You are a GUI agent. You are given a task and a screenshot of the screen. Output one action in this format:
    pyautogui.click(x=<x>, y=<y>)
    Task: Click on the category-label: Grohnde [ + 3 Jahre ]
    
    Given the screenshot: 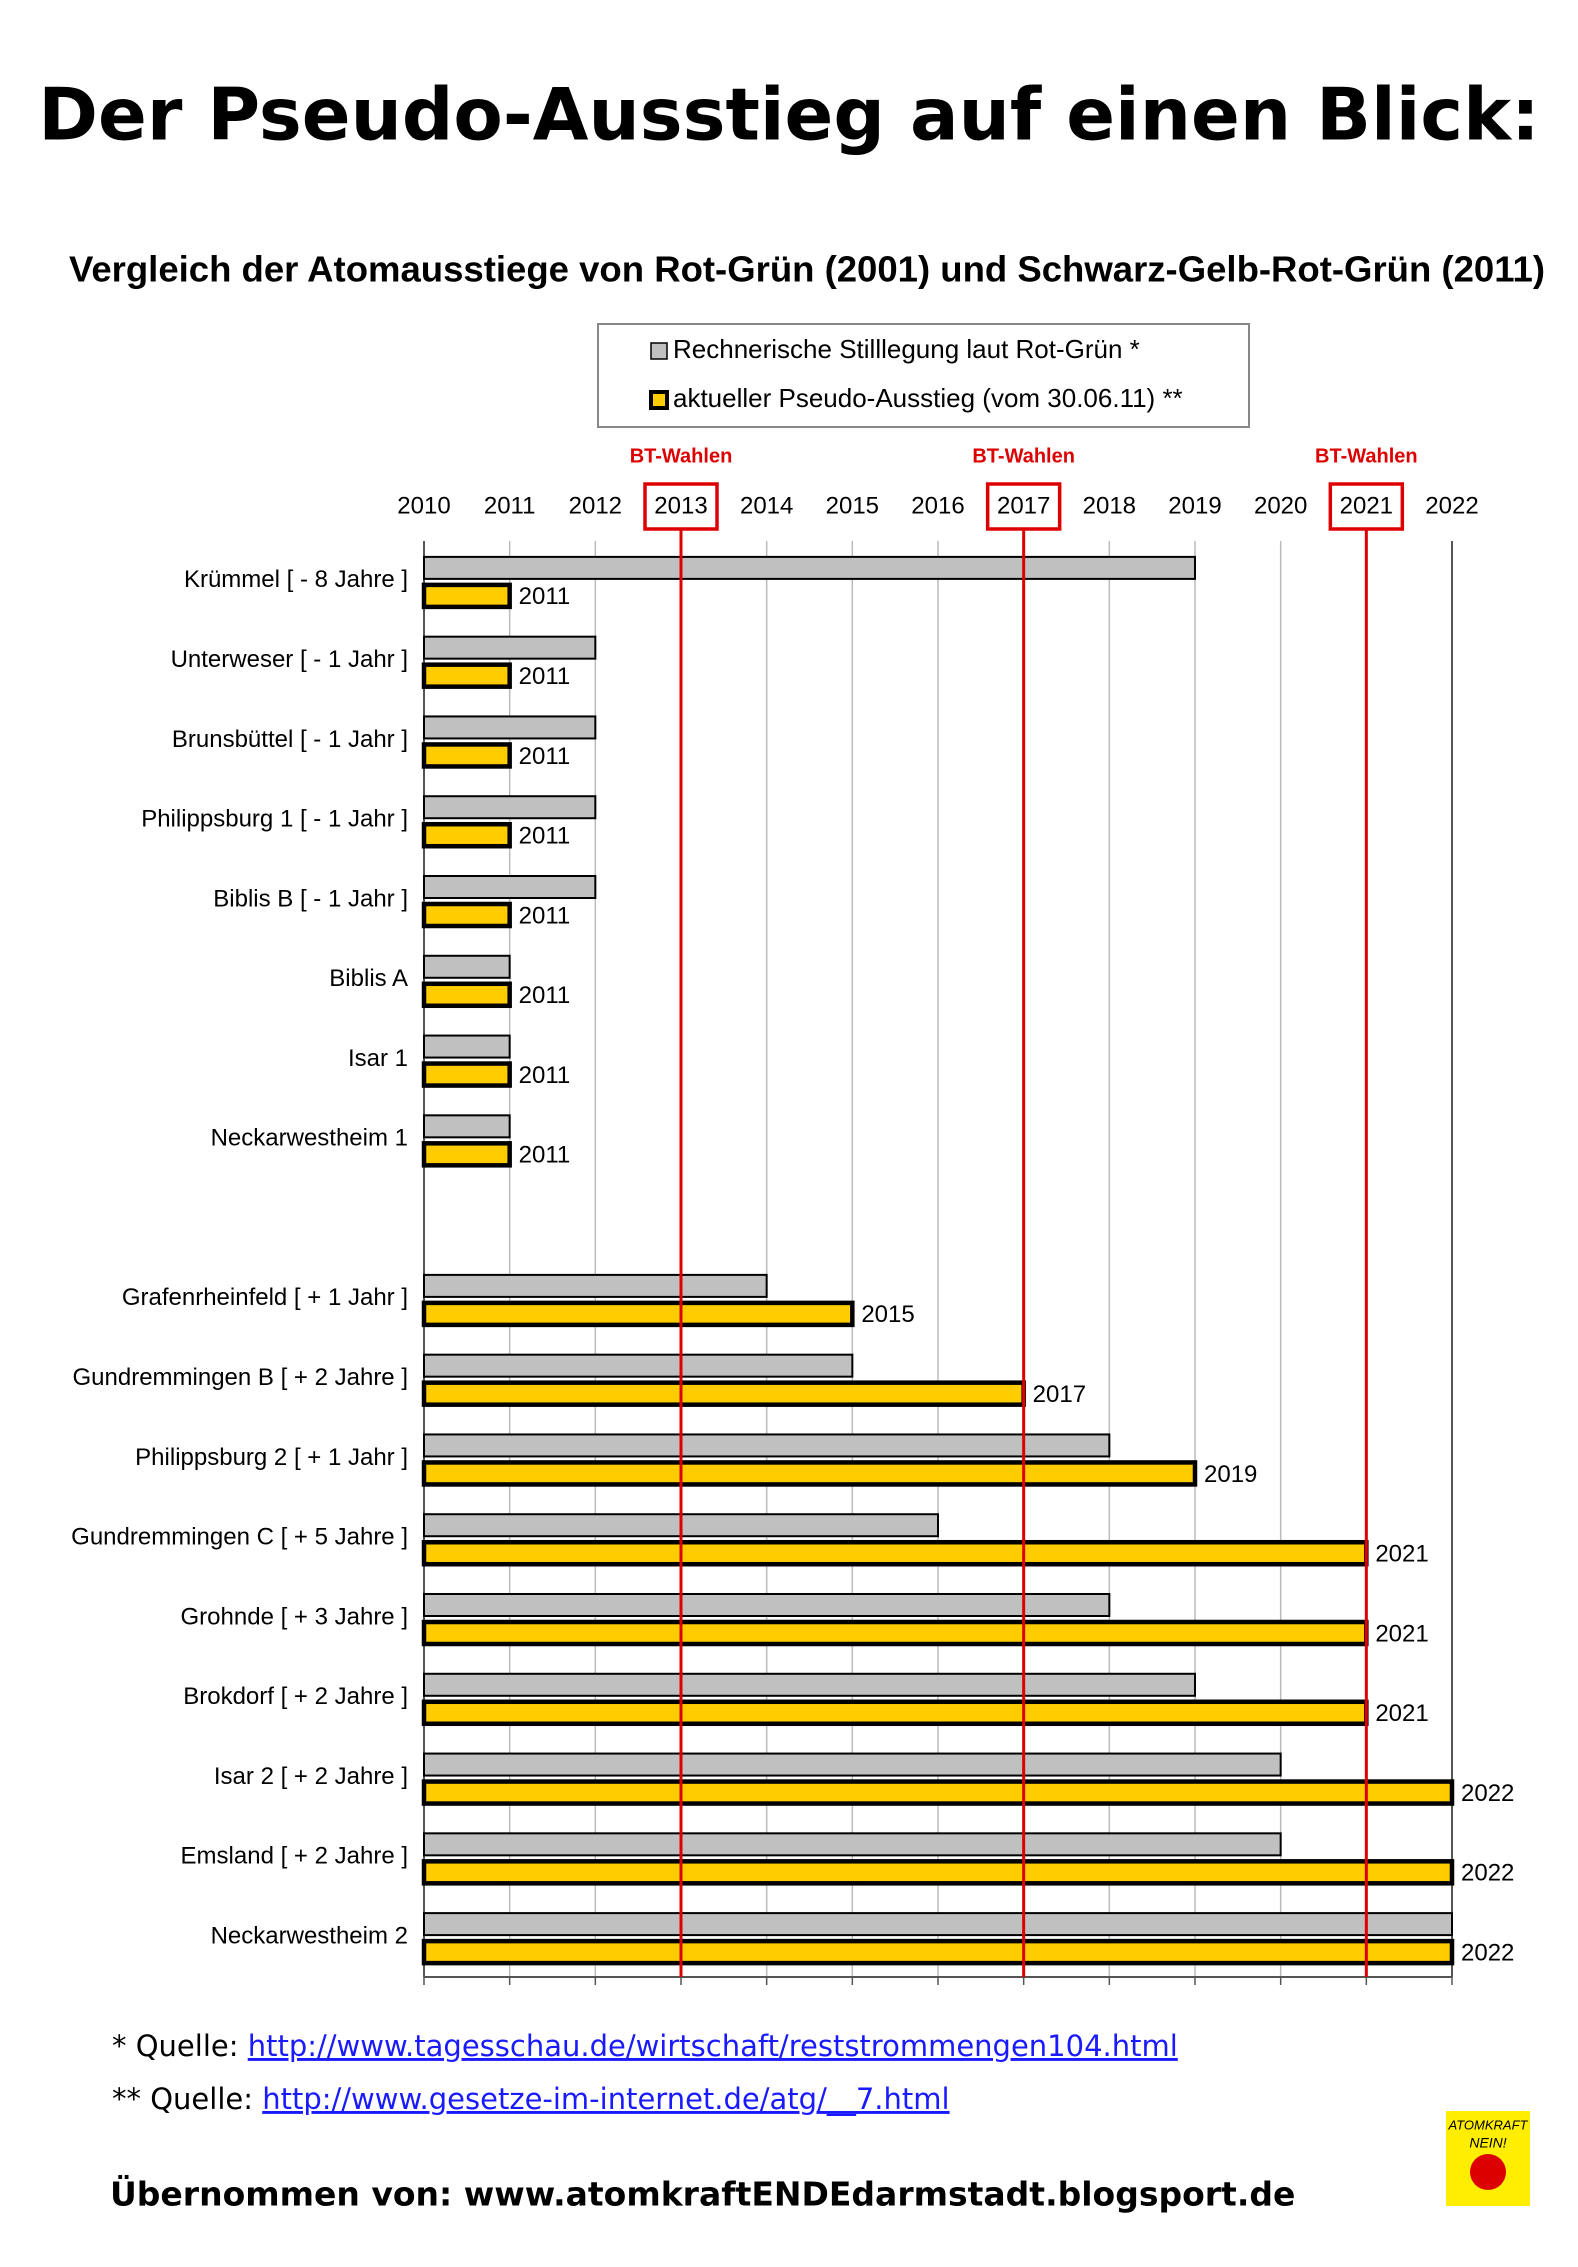 What is the action you would take?
    pyautogui.click(x=294, y=1616)
    